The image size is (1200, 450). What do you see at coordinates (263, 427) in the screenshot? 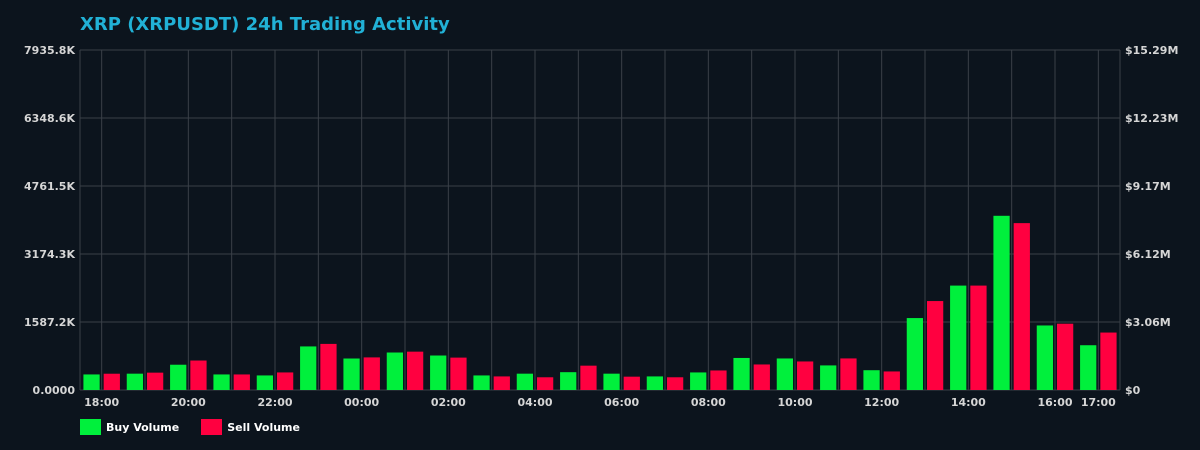
I see `legend-label-sell: Sell Volume` at bounding box center [263, 427].